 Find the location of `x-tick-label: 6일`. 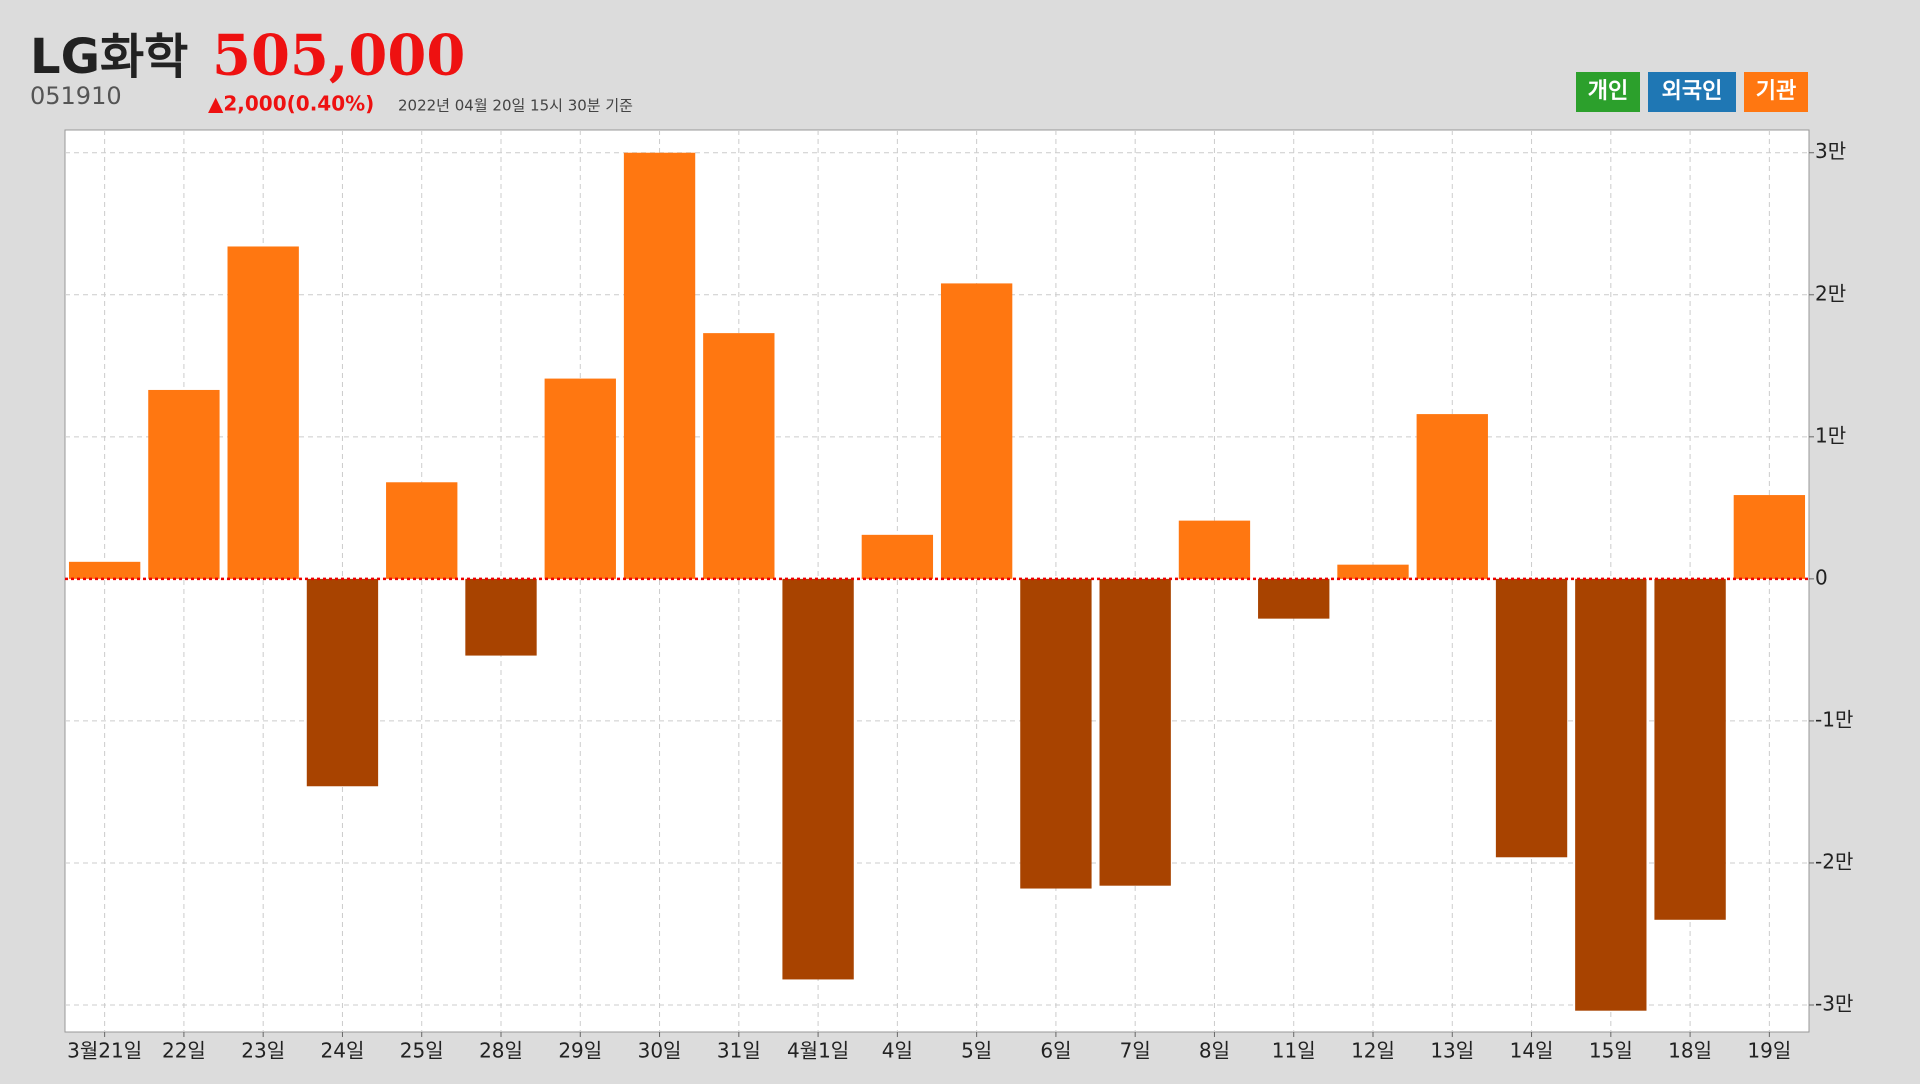

x-tick-label: 6일 is located at coordinates (1055, 1051).